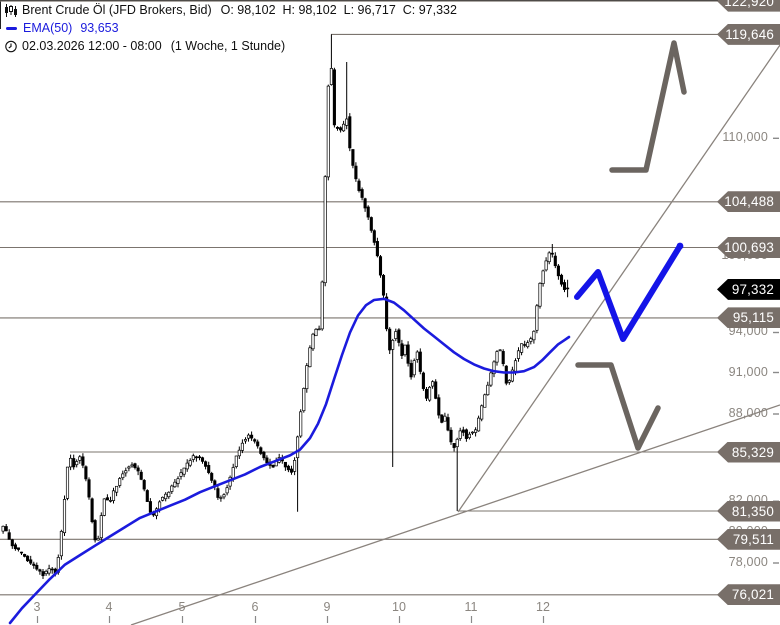 This screenshot has width=780, height=625. I want to click on clock-icon, so click(11, 46).